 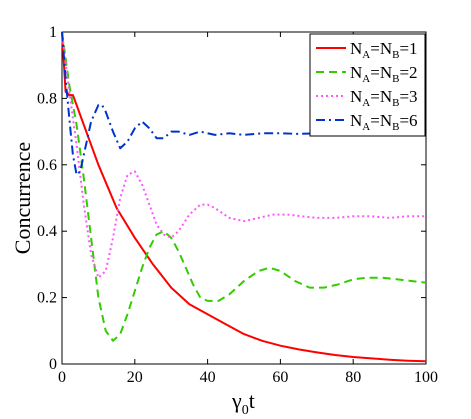 I want to click on y-axis-label: Concurrence, so click(x=22, y=198).